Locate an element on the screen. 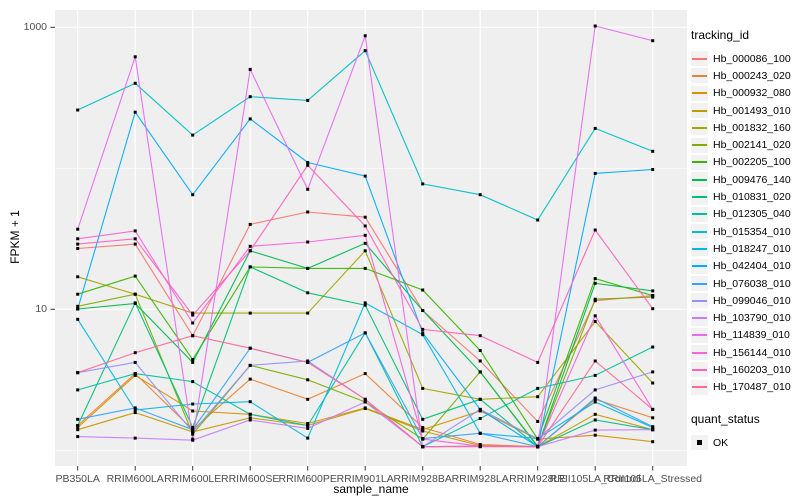 This screenshot has width=800, height=500. legend-item-Hb_000932_080: Hb_000932_080 is located at coordinates (745, 93).